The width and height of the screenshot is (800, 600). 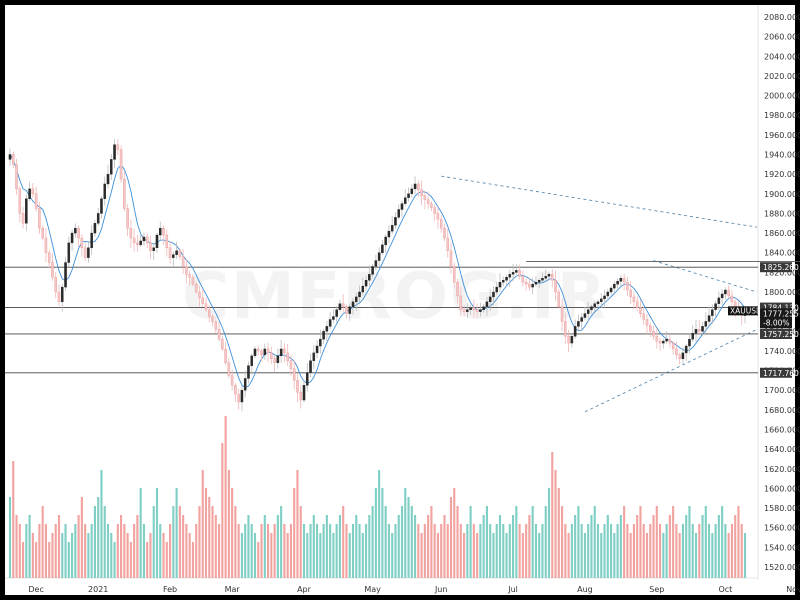 I want to click on x-tick-label: Jun, so click(x=441, y=589).